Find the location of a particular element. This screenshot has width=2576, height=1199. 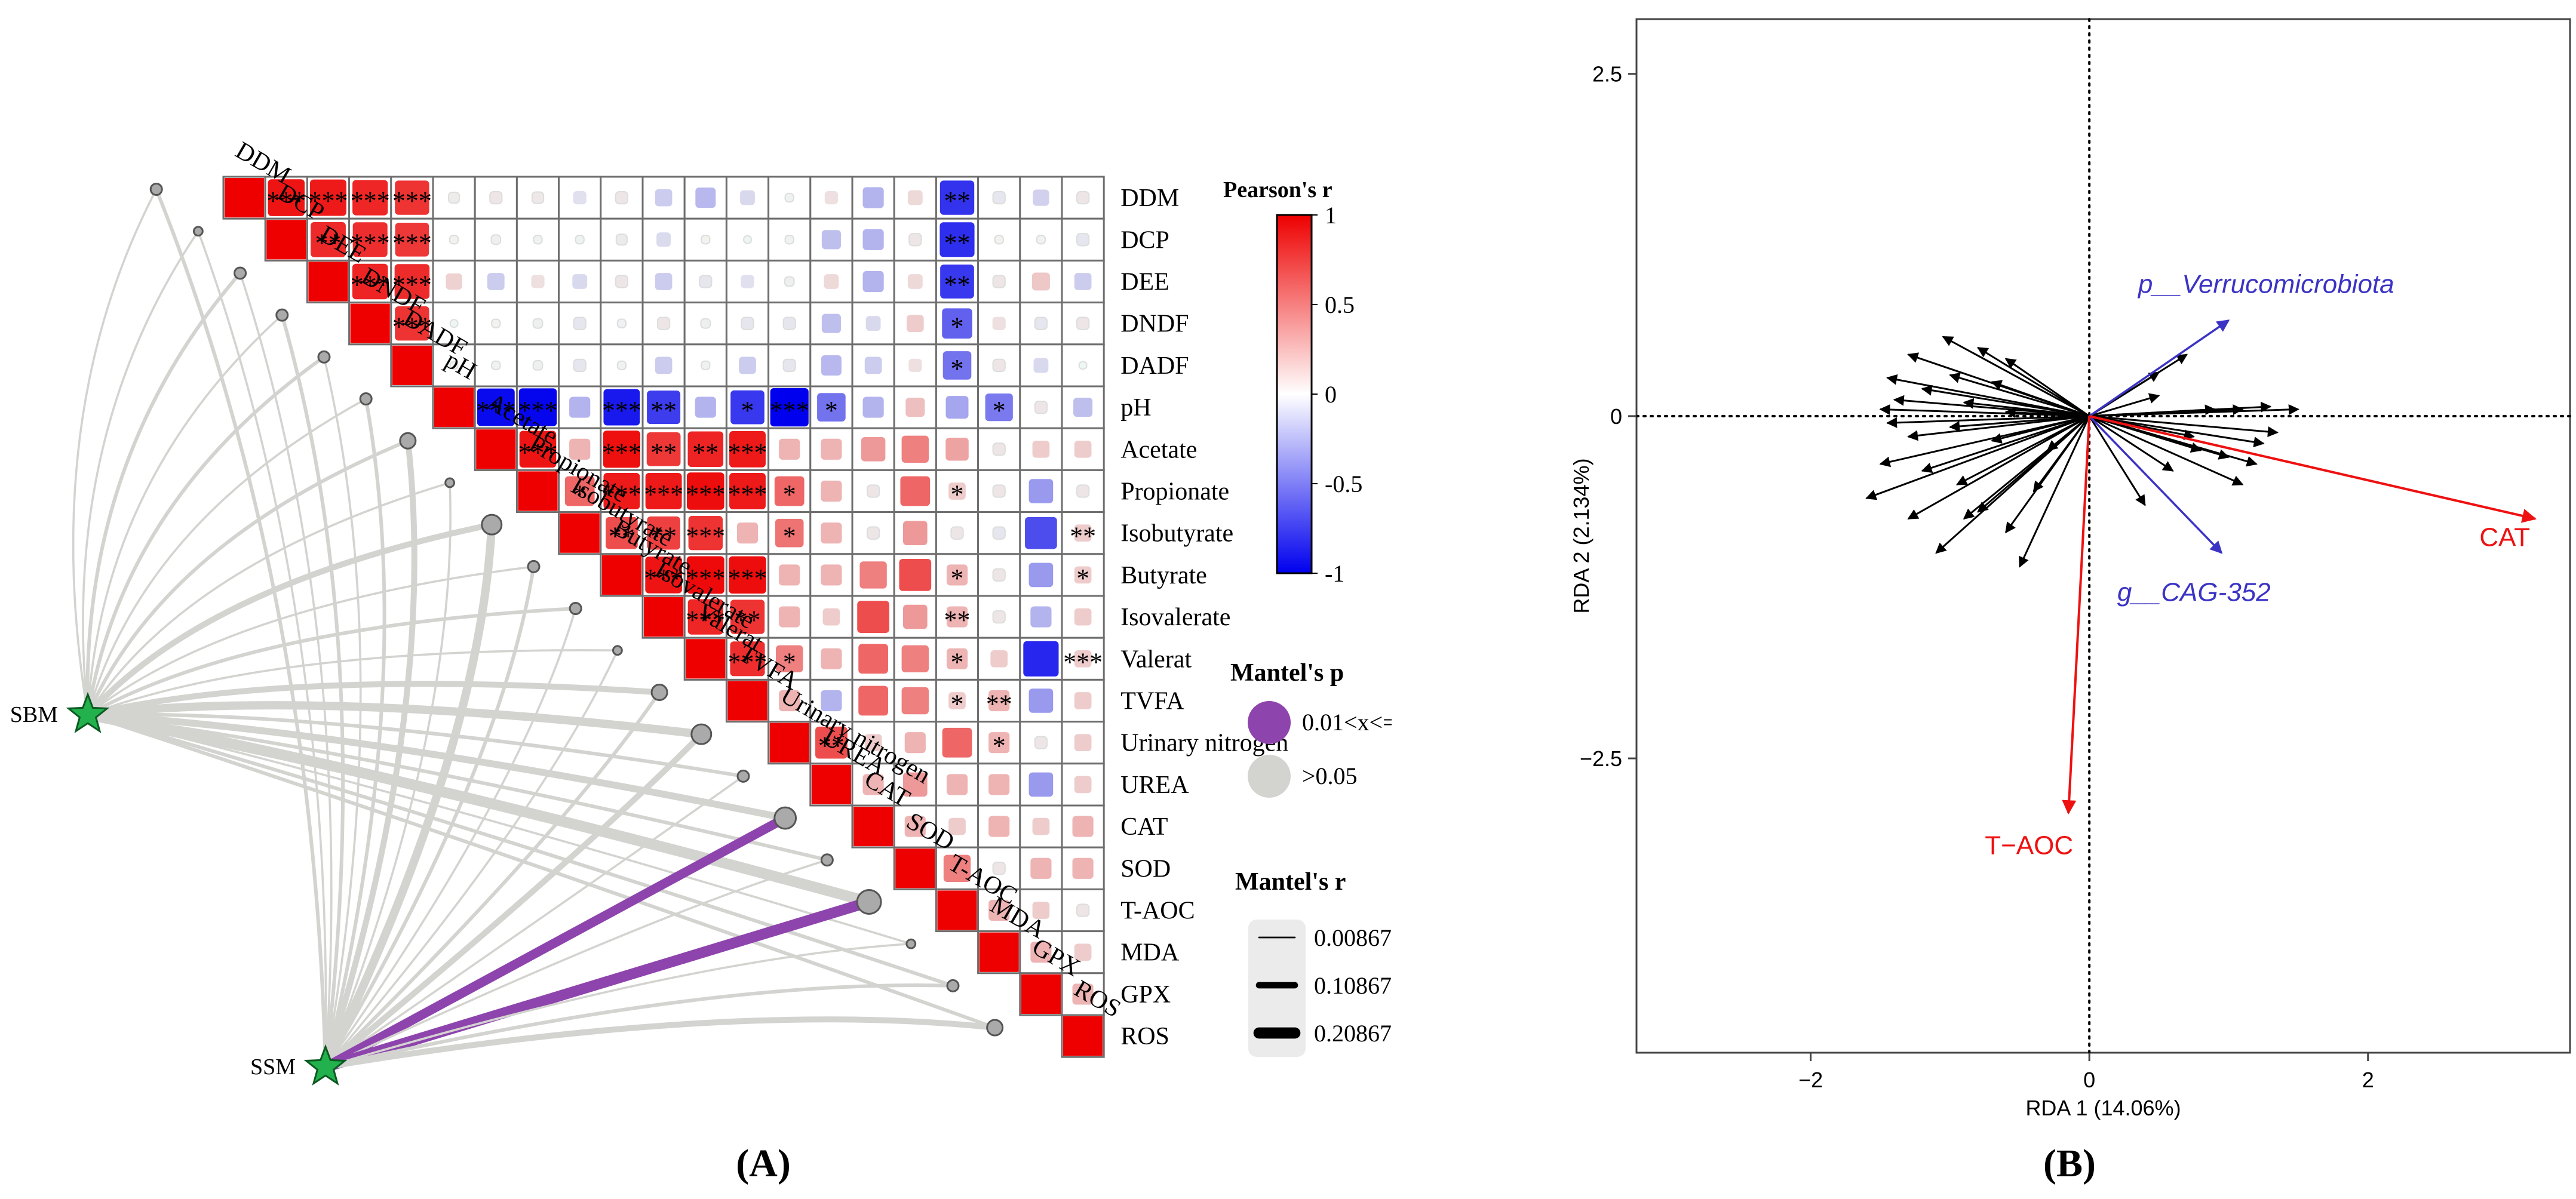

row-label: T-AOC is located at coordinates (1157, 911).